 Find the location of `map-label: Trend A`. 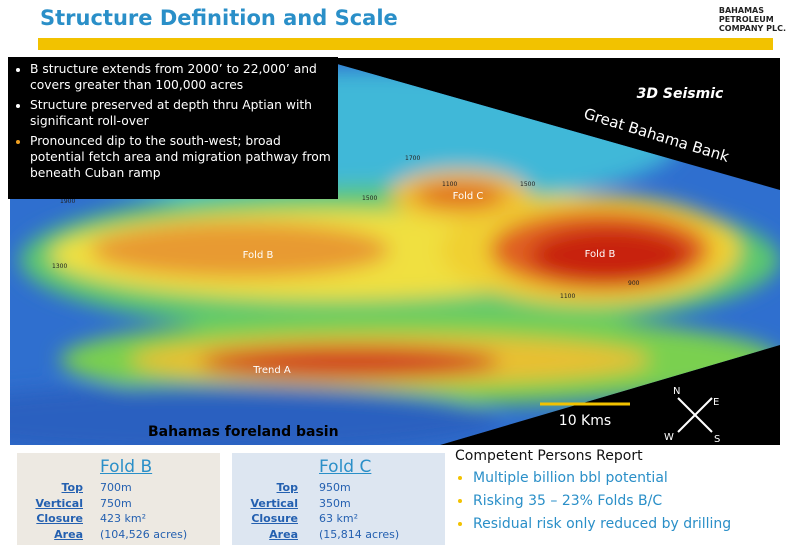

map-label: Trend A is located at coordinates (271, 370).